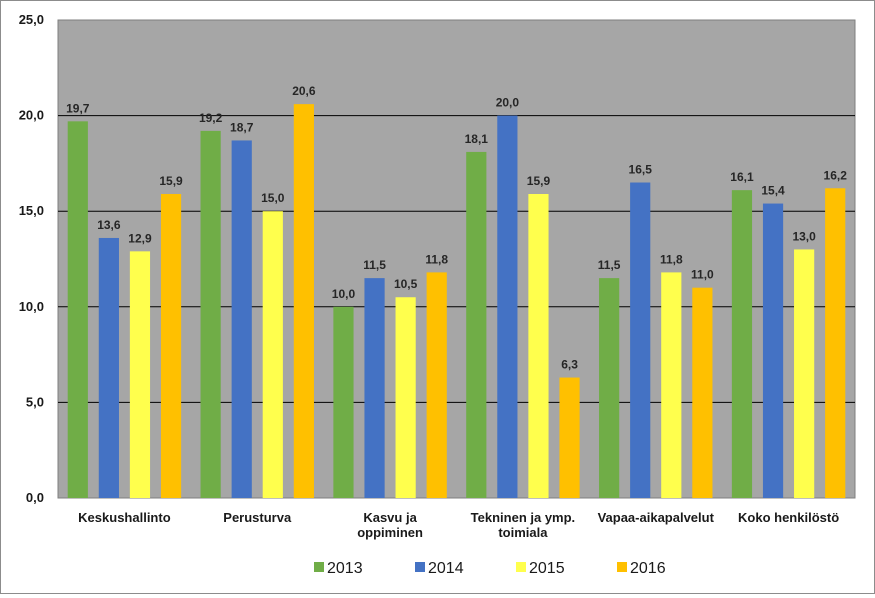  What do you see at coordinates (35, 401) in the screenshot?
I see `y-tick-label: 5,0` at bounding box center [35, 401].